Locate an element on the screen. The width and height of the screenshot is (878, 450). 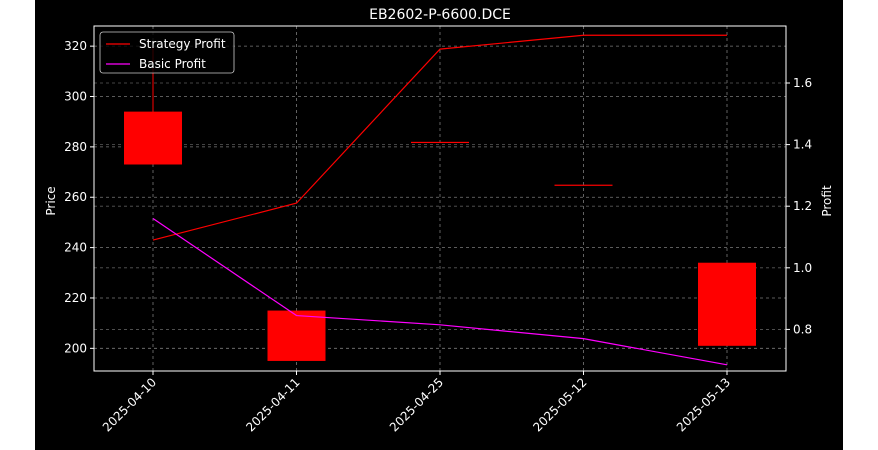
legend: Strategy Profit Basic Profit is located at coordinates (167, 52).